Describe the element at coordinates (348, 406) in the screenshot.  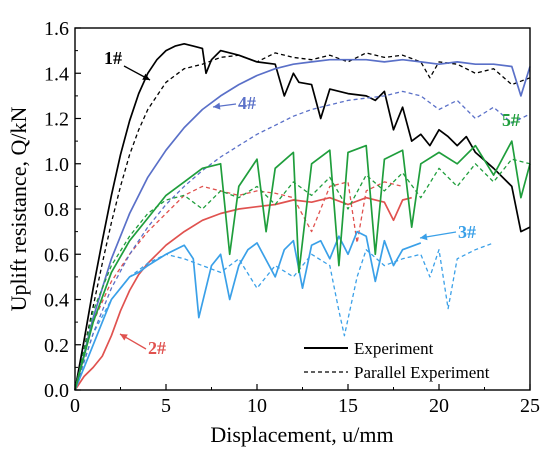
I see `x-tick-label: 15` at that location.